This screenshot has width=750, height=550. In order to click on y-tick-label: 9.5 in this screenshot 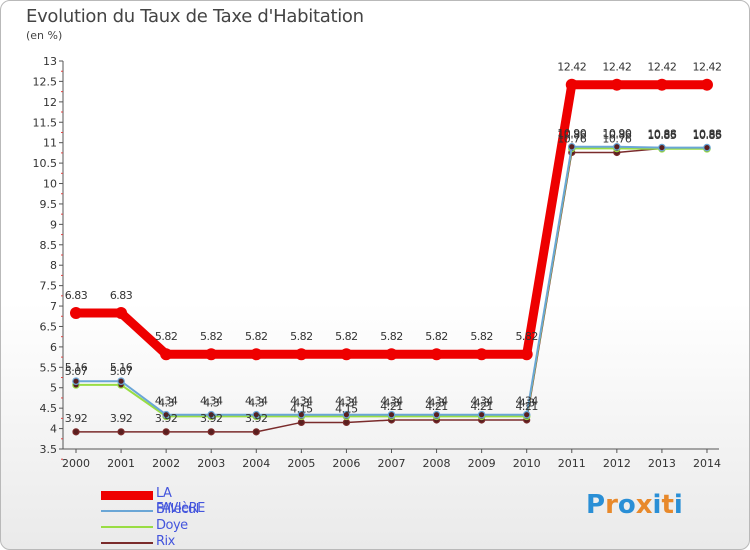, I will do `click(49, 204)`.